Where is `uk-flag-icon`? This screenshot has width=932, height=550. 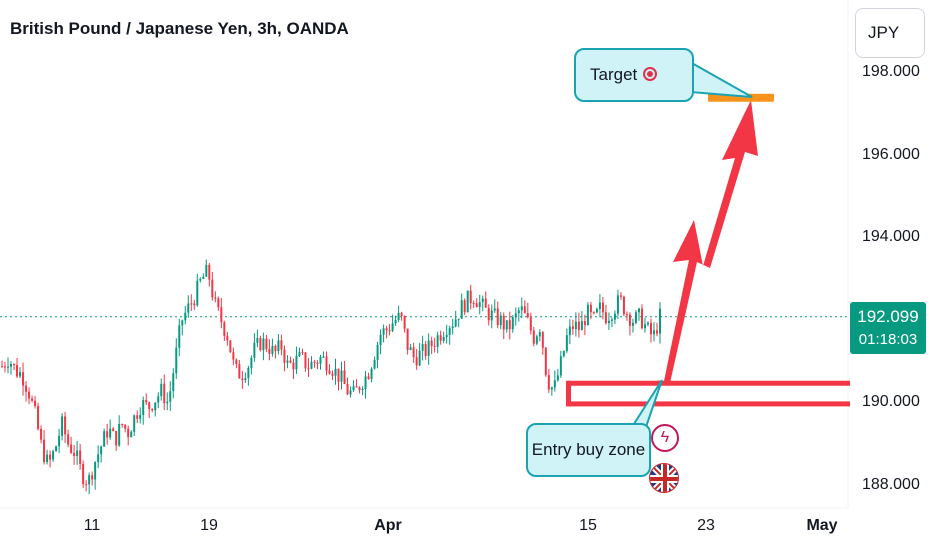 uk-flag-icon is located at coordinates (664, 478).